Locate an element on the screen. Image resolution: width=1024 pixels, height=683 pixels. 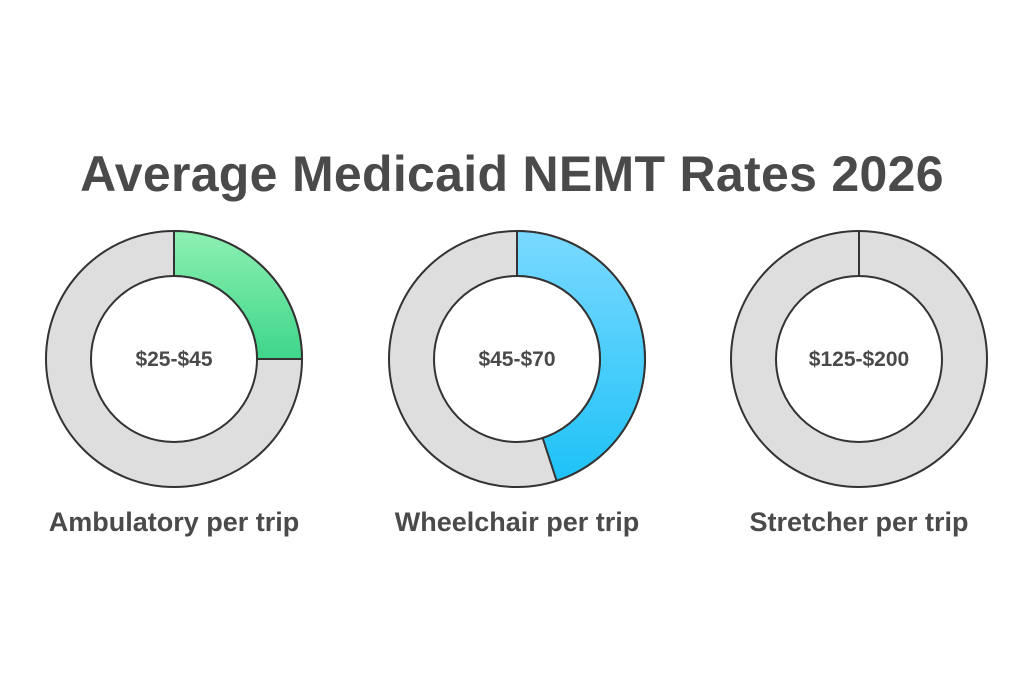
category-label-wheelchair: Wheelchair per trip is located at coordinates (517, 522).